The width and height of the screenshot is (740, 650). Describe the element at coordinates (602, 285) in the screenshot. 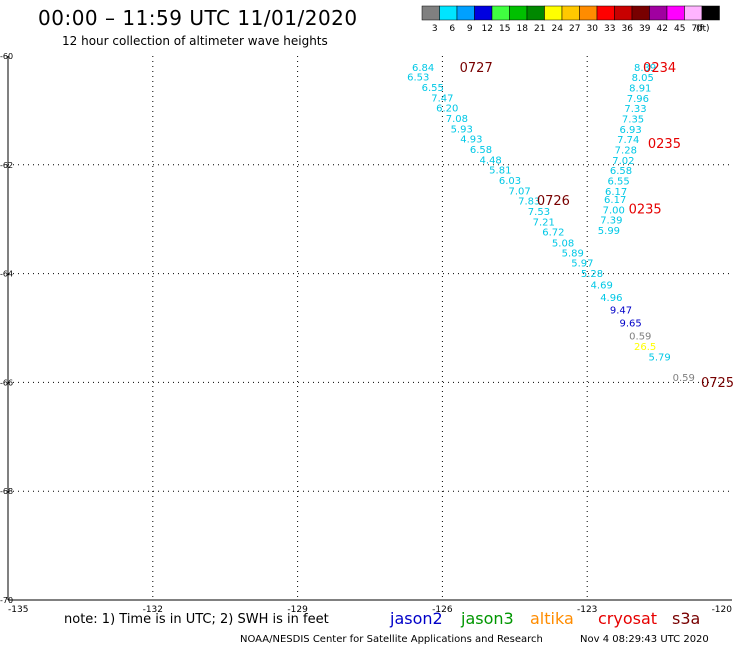

I see `wave-height-value: 4.69` at that location.